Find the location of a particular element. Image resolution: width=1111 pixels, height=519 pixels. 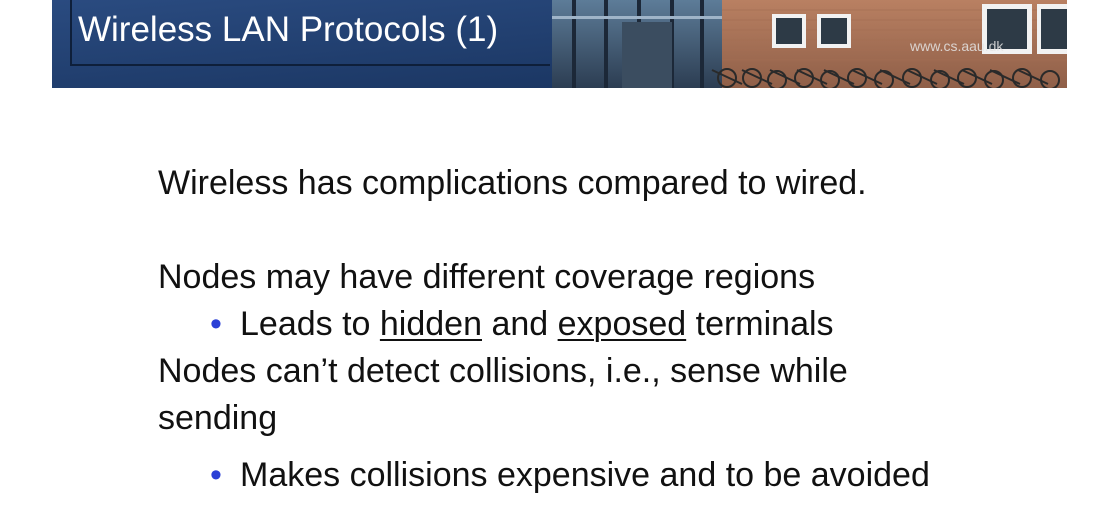

underlined-term-exposed: exposed is located at coordinates (622, 324).